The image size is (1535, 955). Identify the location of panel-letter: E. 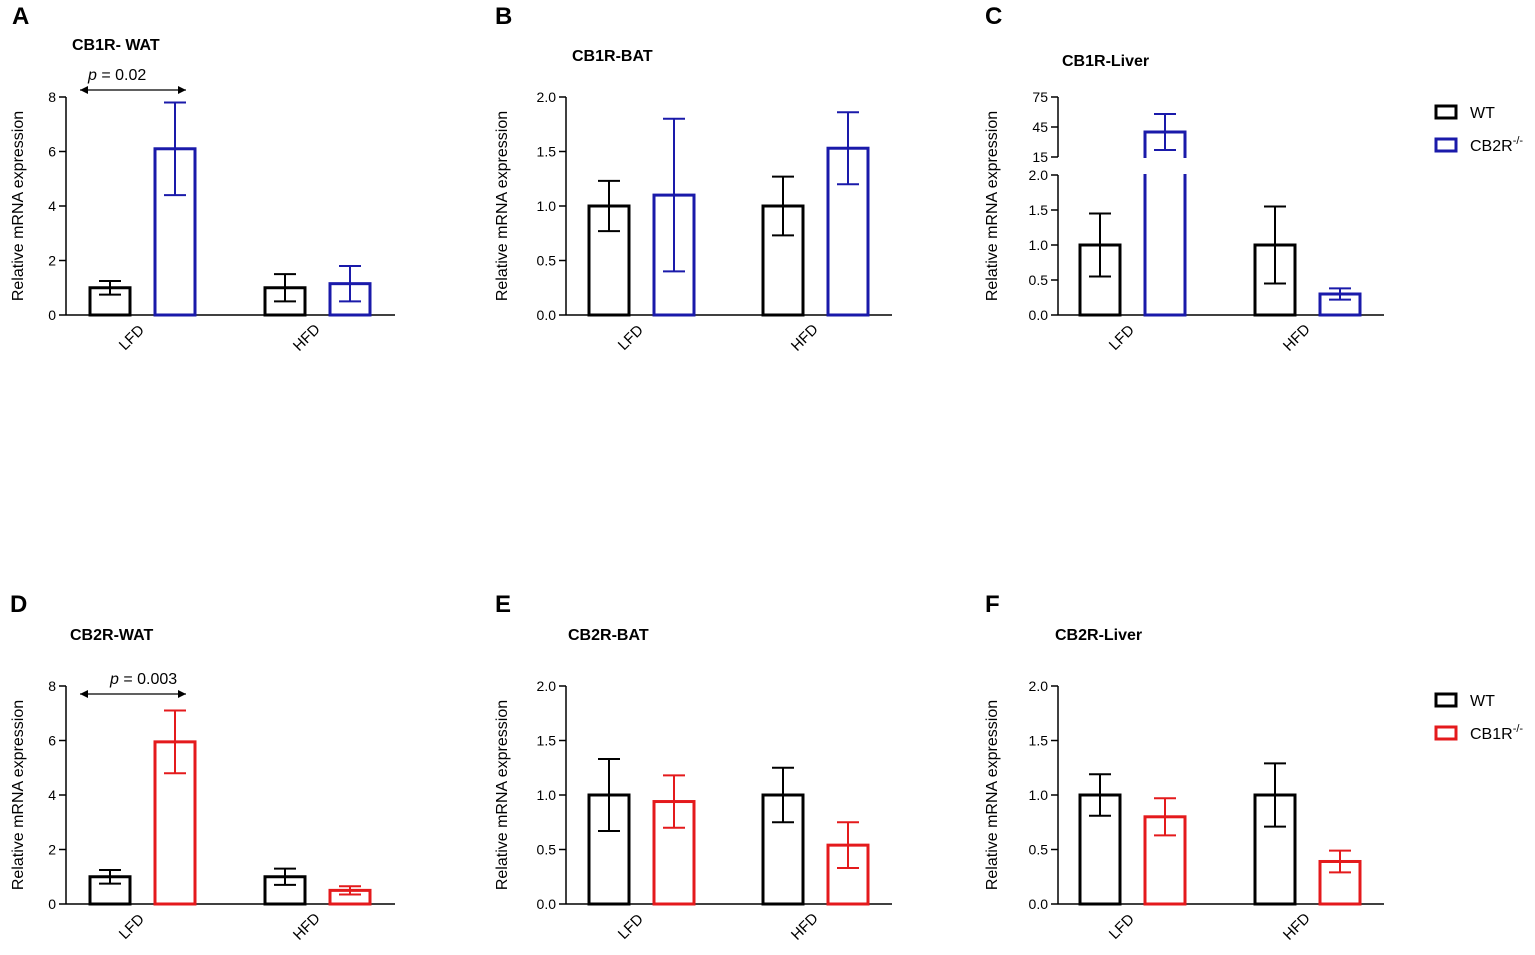
(503, 604).